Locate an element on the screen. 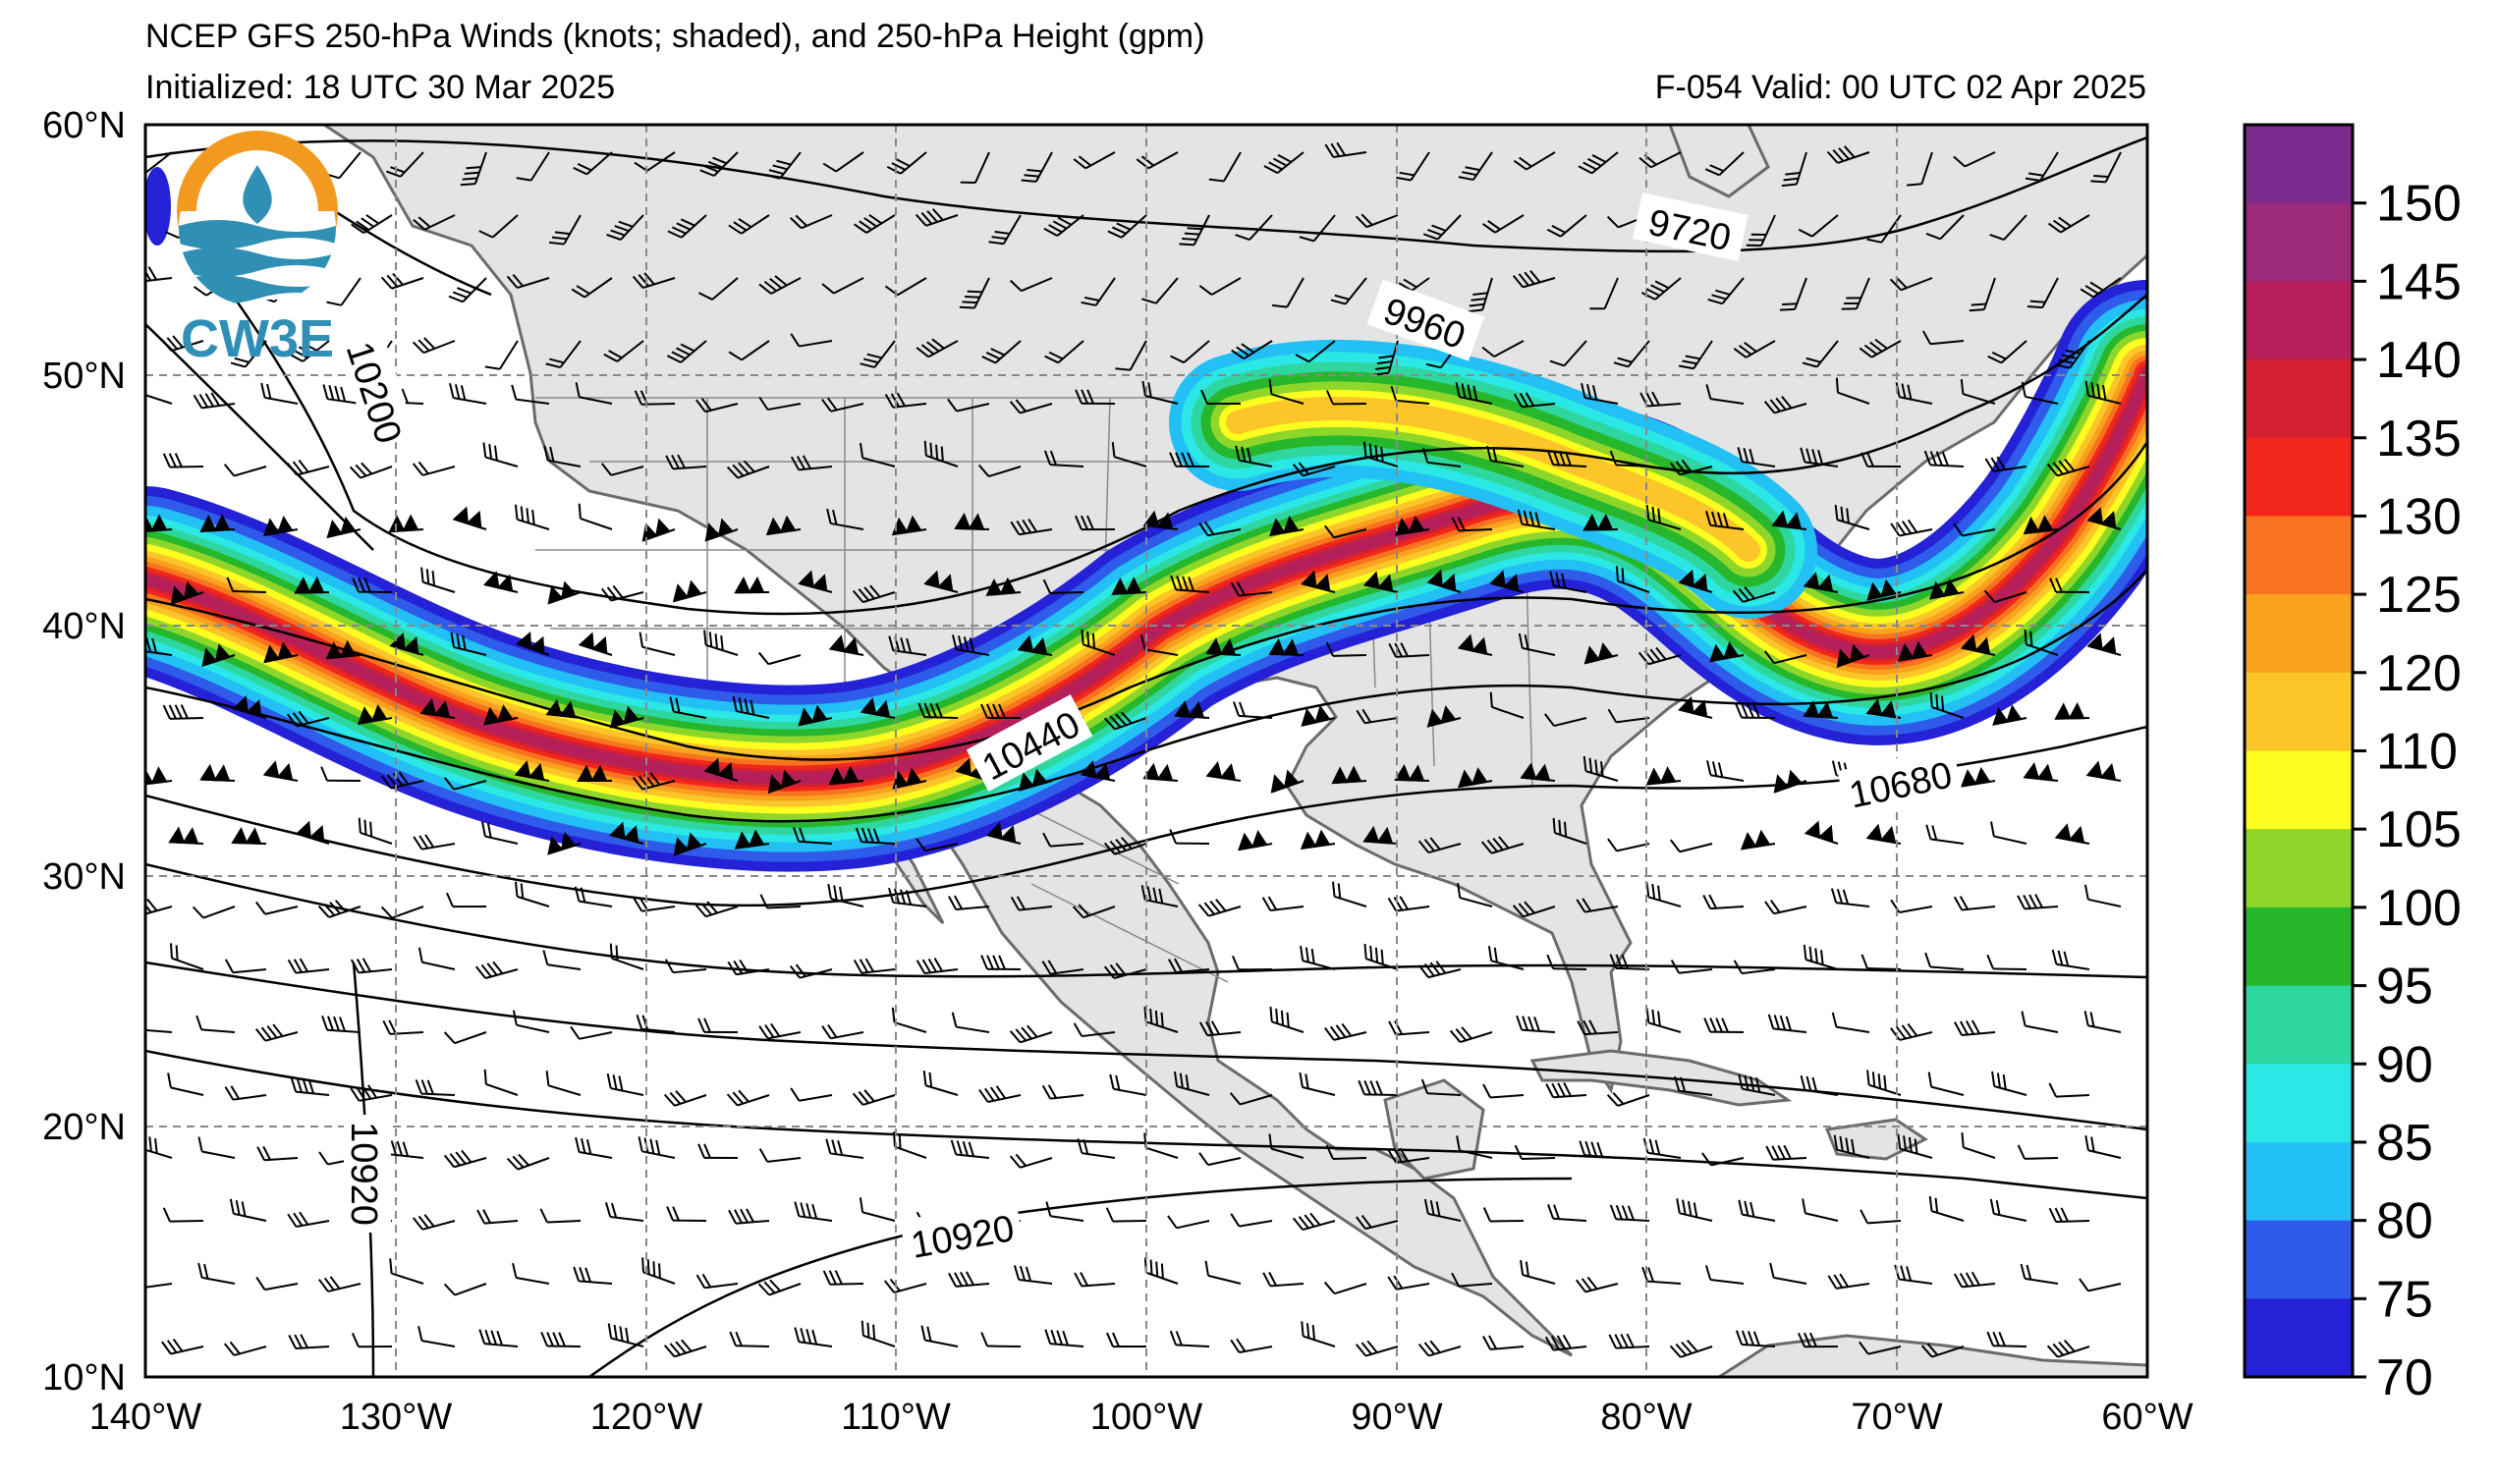 Image resolution: width=2498 pixels, height=1484 pixels. colorbar-label: 145 is located at coordinates (2419, 281).